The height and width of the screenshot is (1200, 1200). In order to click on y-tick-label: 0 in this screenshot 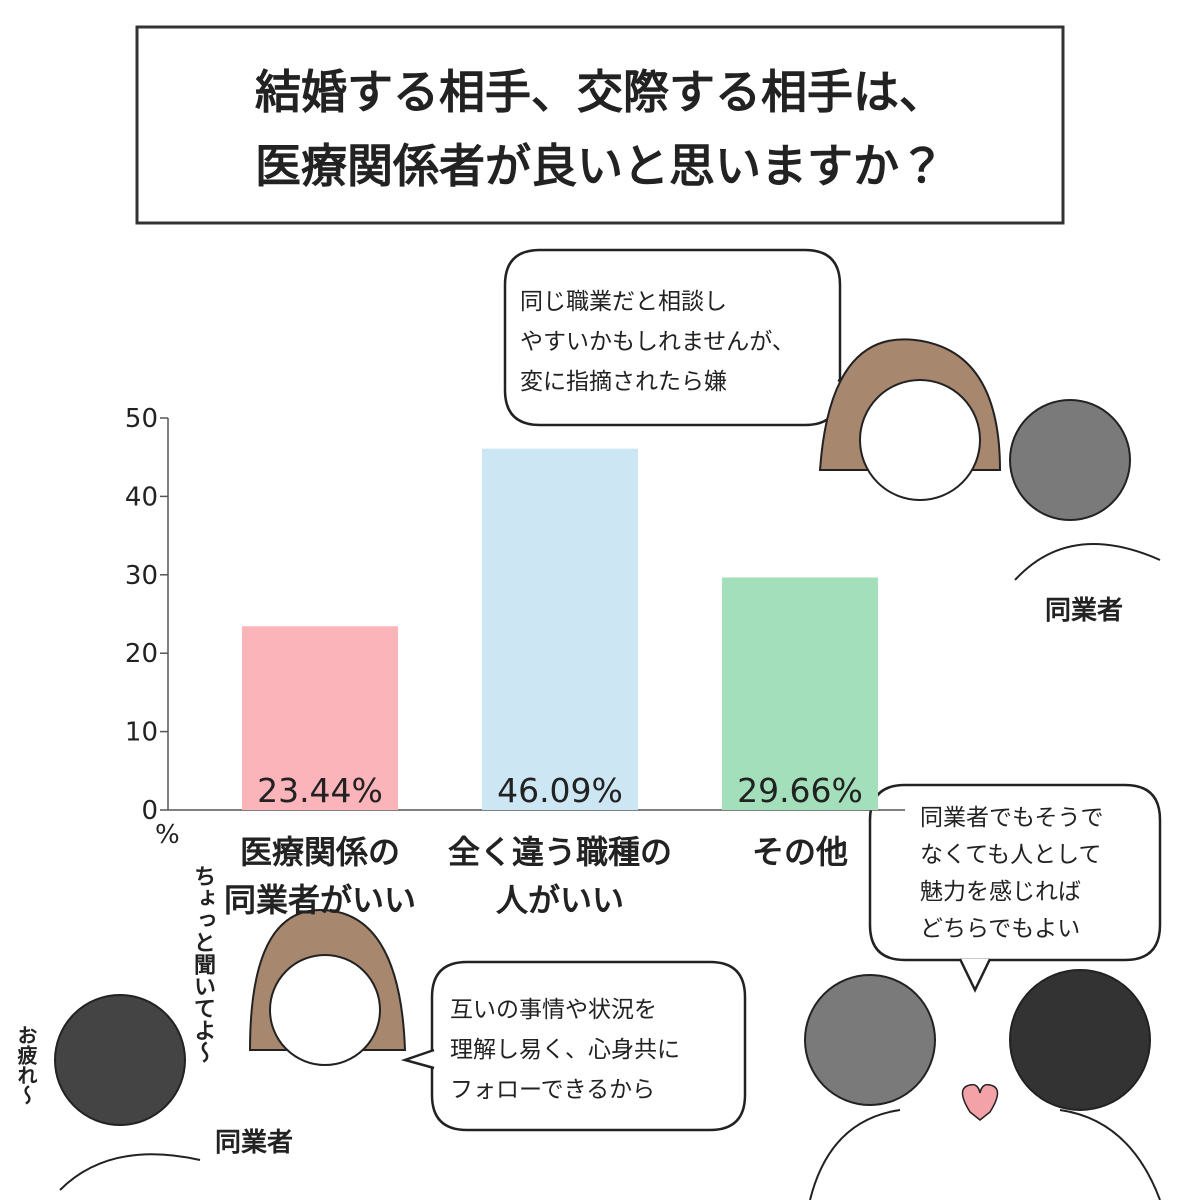, I will do `click(149, 811)`.